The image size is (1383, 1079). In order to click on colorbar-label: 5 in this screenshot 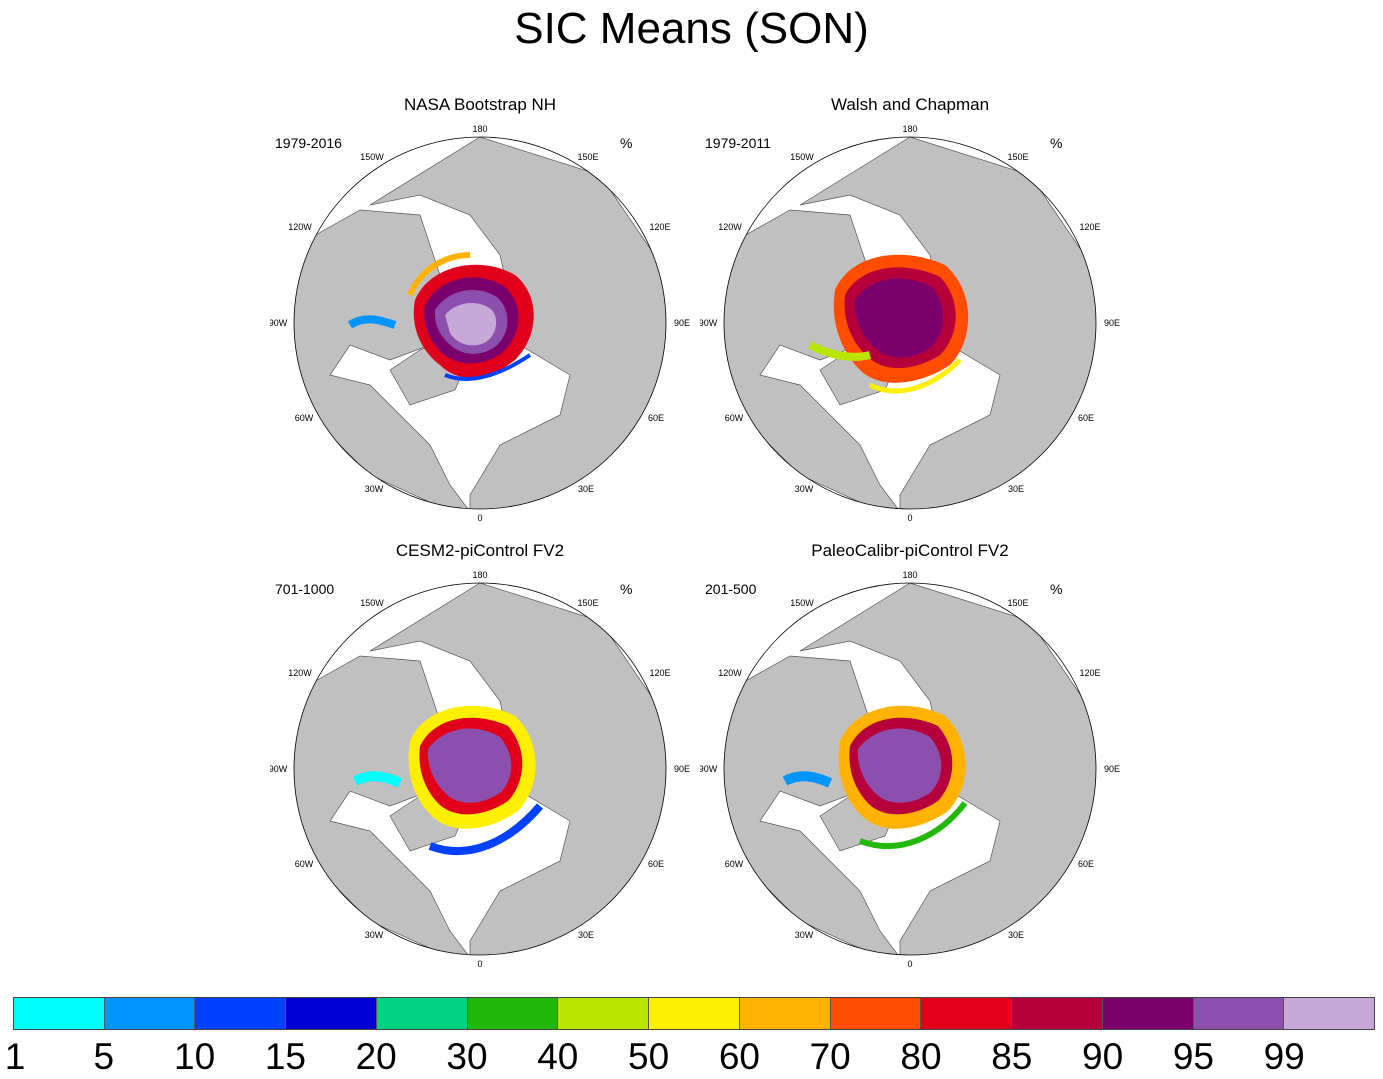, I will do `click(104, 1056)`.